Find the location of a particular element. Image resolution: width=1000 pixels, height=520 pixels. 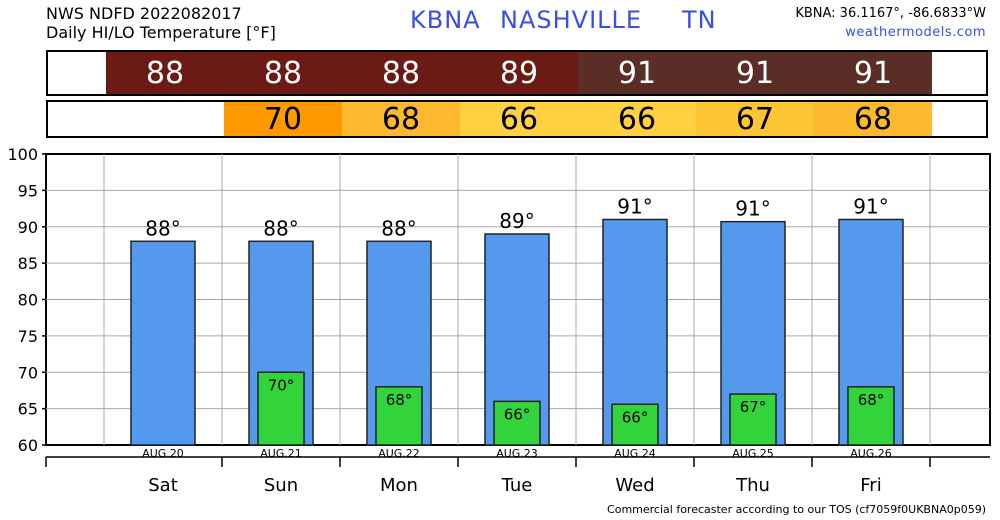

lo-strip-cell is located at coordinates (165, 119).